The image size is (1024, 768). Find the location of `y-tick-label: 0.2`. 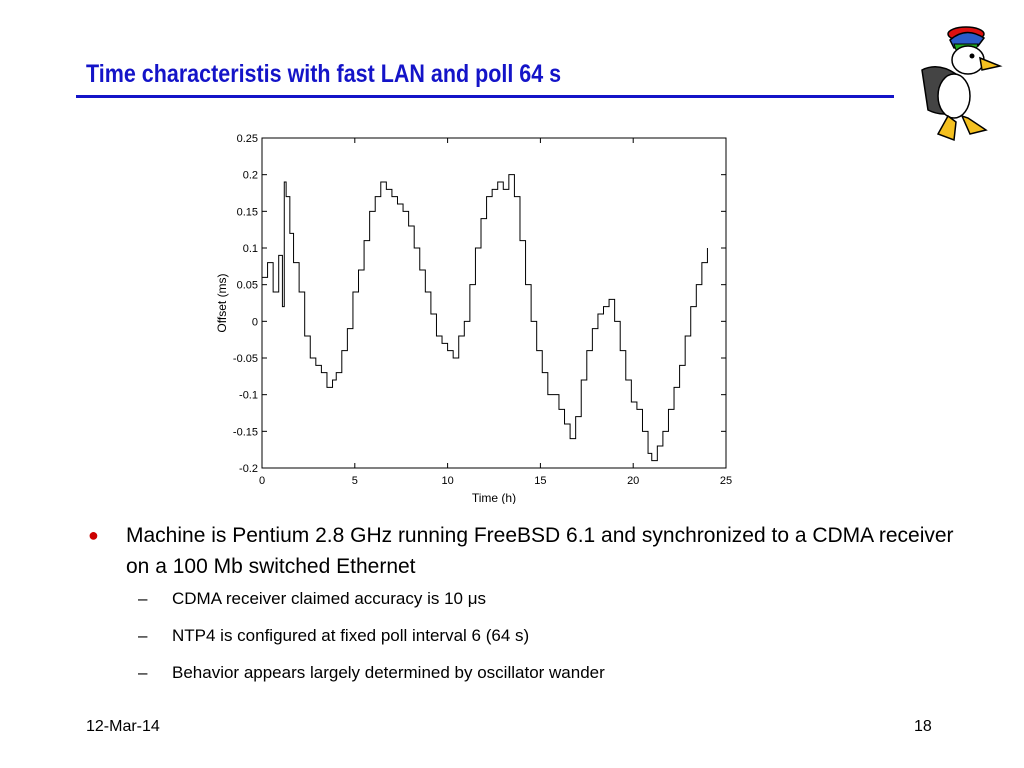

y-tick-label: 0.2 is located at coordinates (250, 176).